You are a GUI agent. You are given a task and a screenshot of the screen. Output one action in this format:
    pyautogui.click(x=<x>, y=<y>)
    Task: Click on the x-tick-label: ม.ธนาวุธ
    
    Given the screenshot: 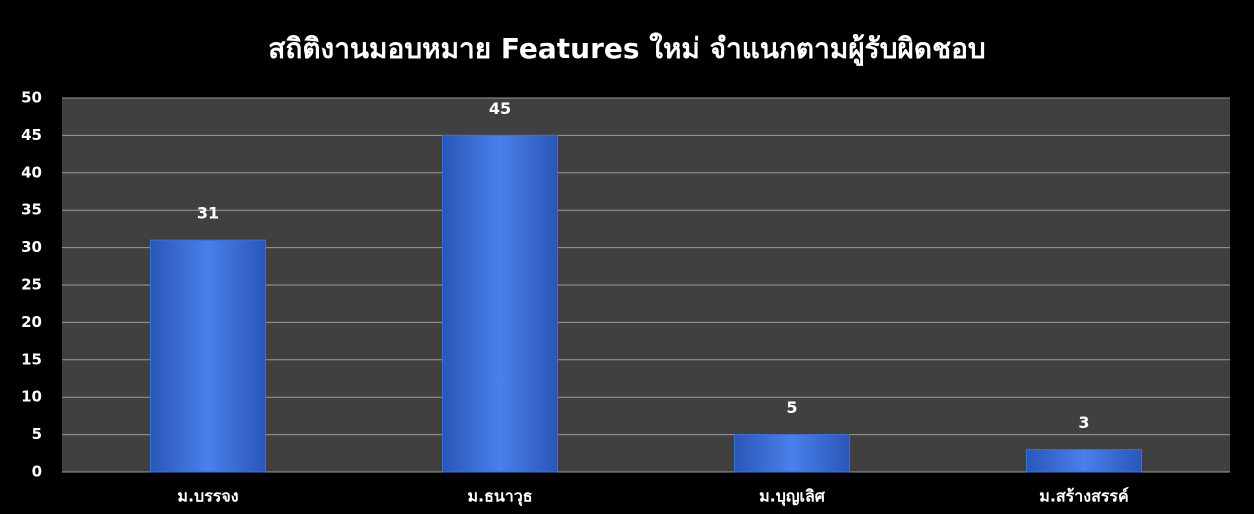 What is the action you would take?
    pyautogui.click(x=499, y=497)
    